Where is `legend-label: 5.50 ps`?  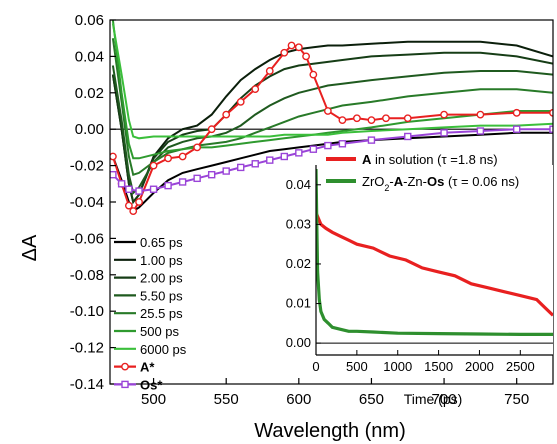 legend-label: 5.50 ps is located at coordinates (161, 295).